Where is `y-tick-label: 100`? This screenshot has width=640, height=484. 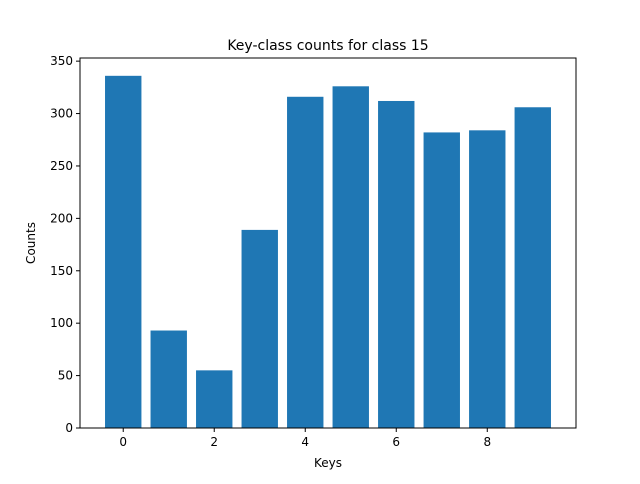
y-tick-label: 100 is located at coordinates (61, 323).